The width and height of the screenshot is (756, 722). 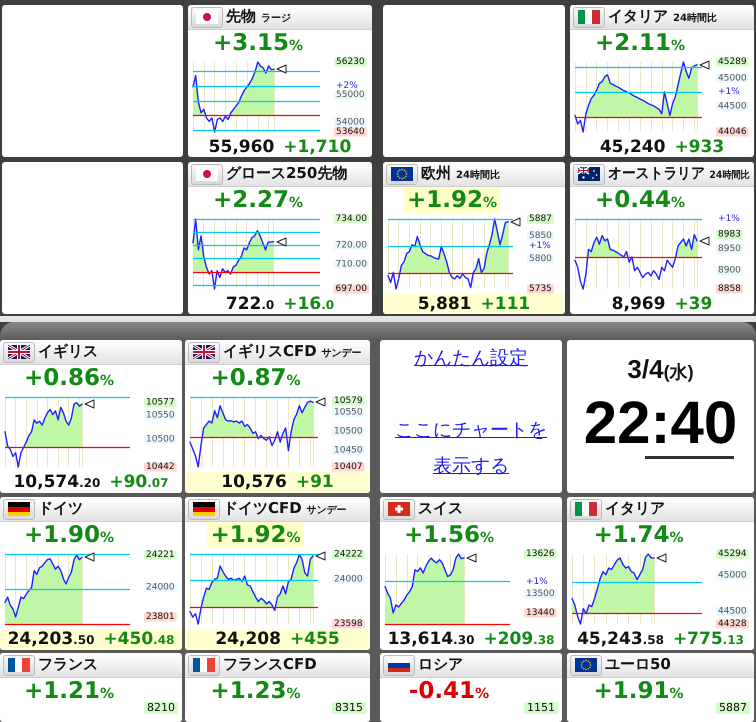 What do you see at coordinates (350, 62) in the screenshot?
I see `y-tick-label: 56230` at bounding box center [350, 62].